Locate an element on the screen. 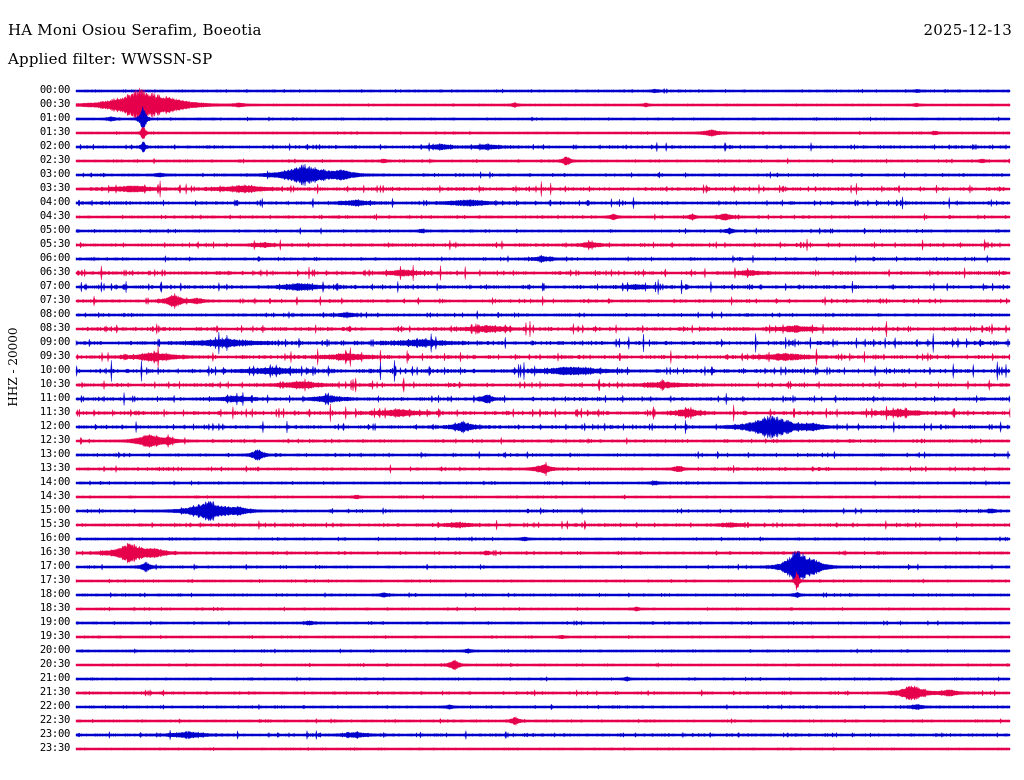  time-label: 02:30 is located at coordinates (54, 160).